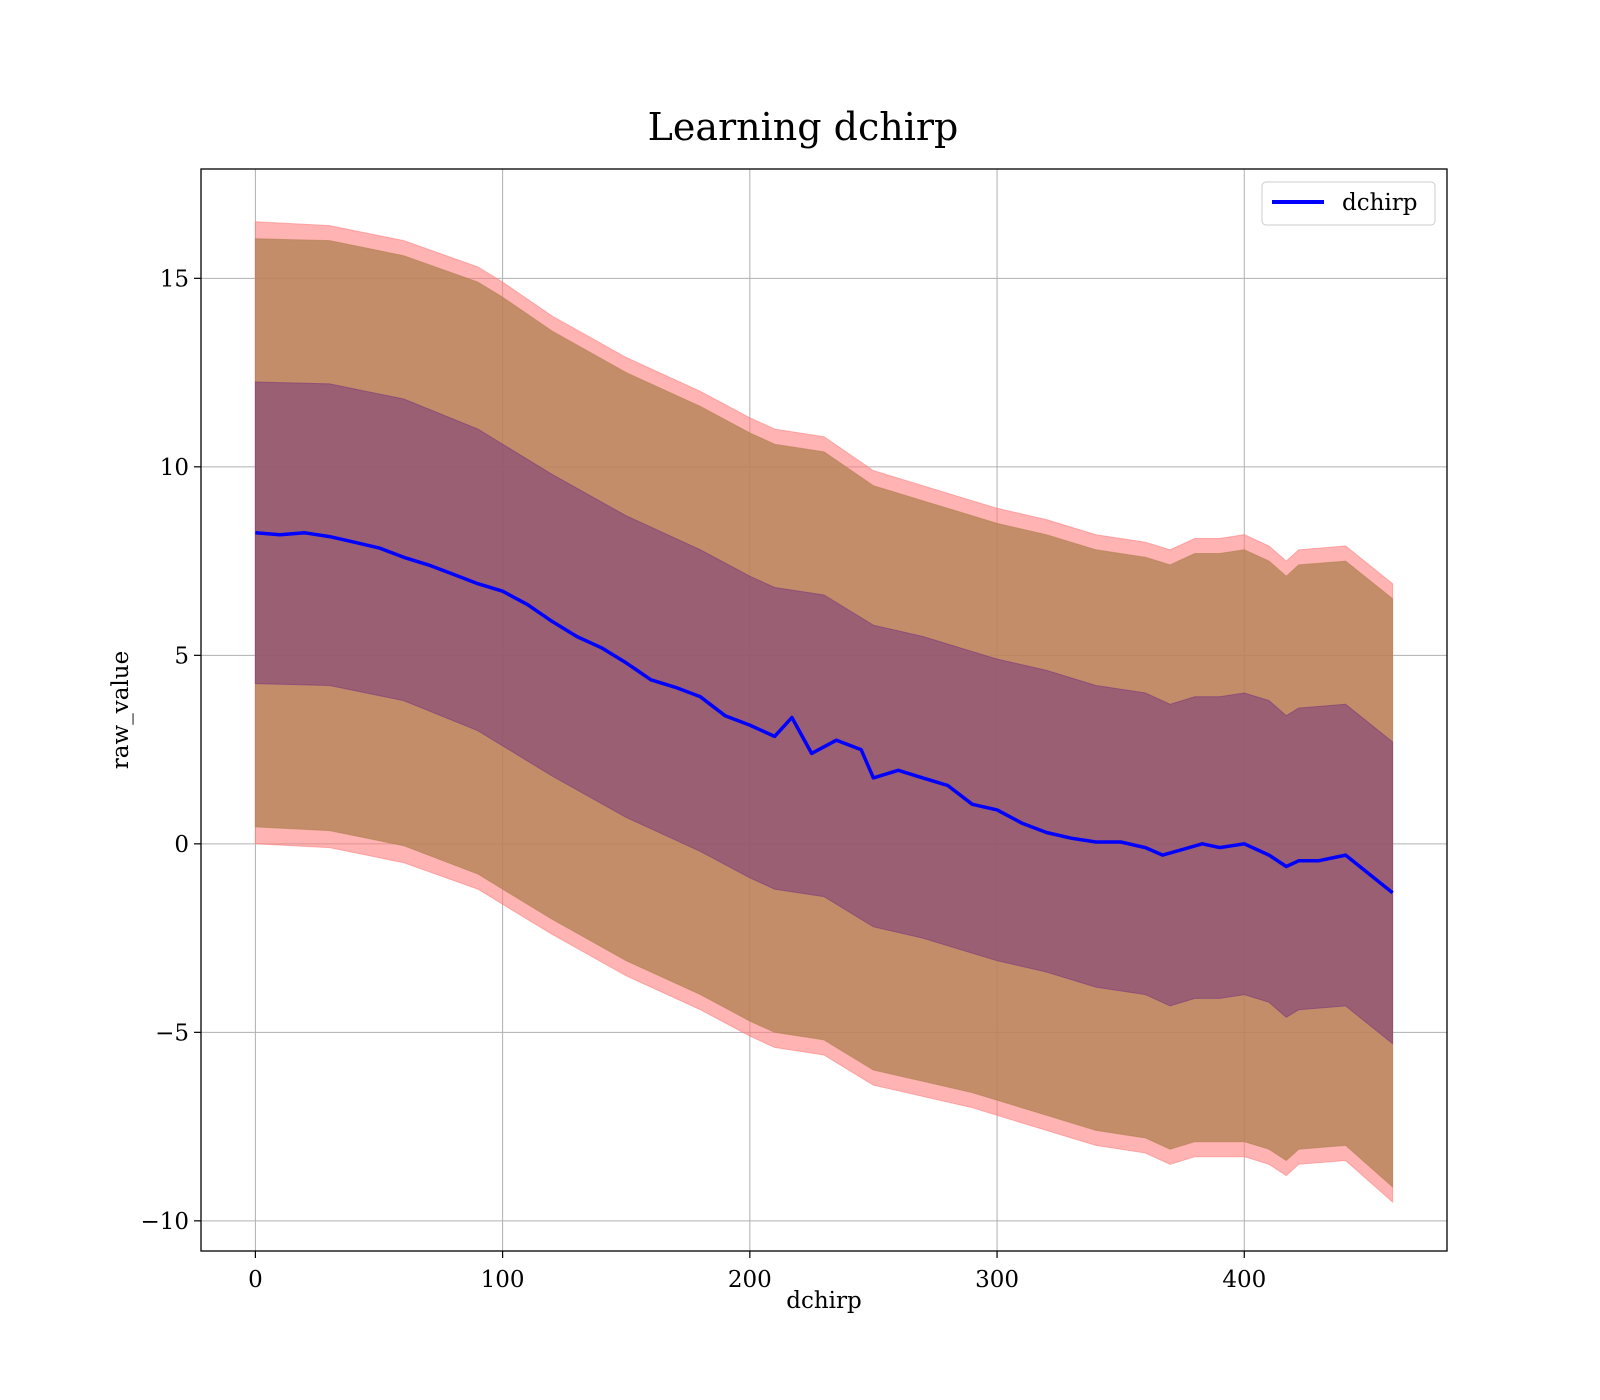 The width and height of the screenshot is (1600, 1400). I want to click on legend: dchirp, so click(1348, 203).